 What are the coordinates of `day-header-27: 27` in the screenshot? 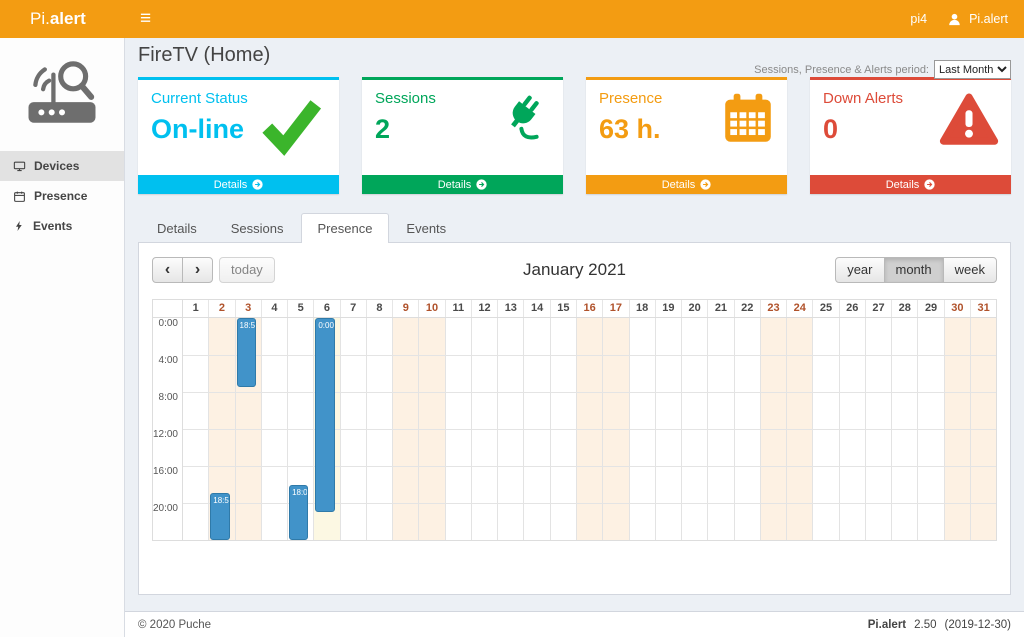 It's located at (877, 308).